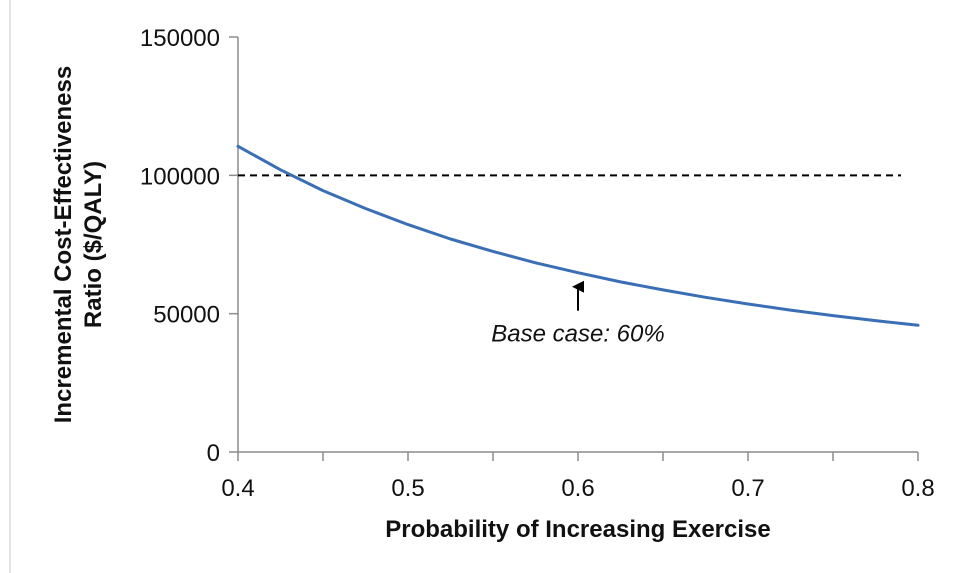 The height and width of the screenshot is (573, 959). What do you see at coordinates (577, 488) in the screenshot?
I see `x-tick-label: 0.6` at bounding box center [577, 488].